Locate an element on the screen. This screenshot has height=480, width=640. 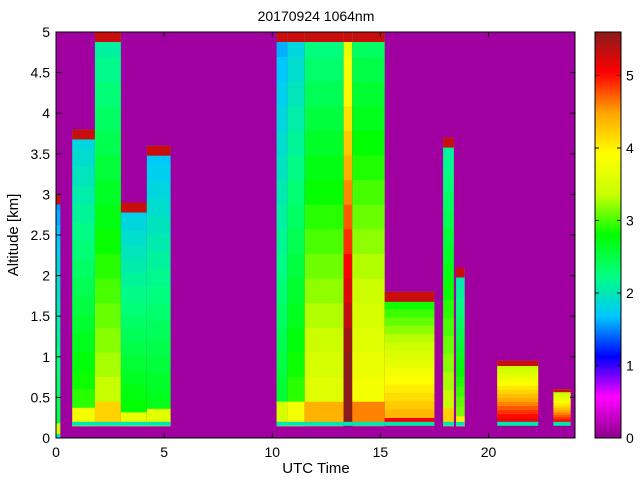
x-tick-label: 0 is located at coordinates (56, 452).